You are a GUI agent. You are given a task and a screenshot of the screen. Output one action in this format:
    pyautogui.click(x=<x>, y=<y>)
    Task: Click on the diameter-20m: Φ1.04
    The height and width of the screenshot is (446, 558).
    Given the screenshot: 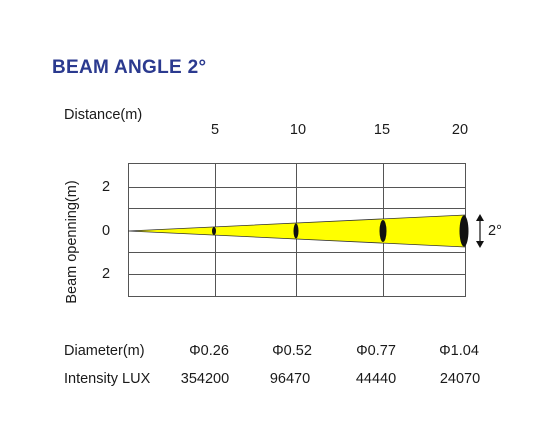 What is the action you would take?
    pyautogui.click(x=459, y=351)
    